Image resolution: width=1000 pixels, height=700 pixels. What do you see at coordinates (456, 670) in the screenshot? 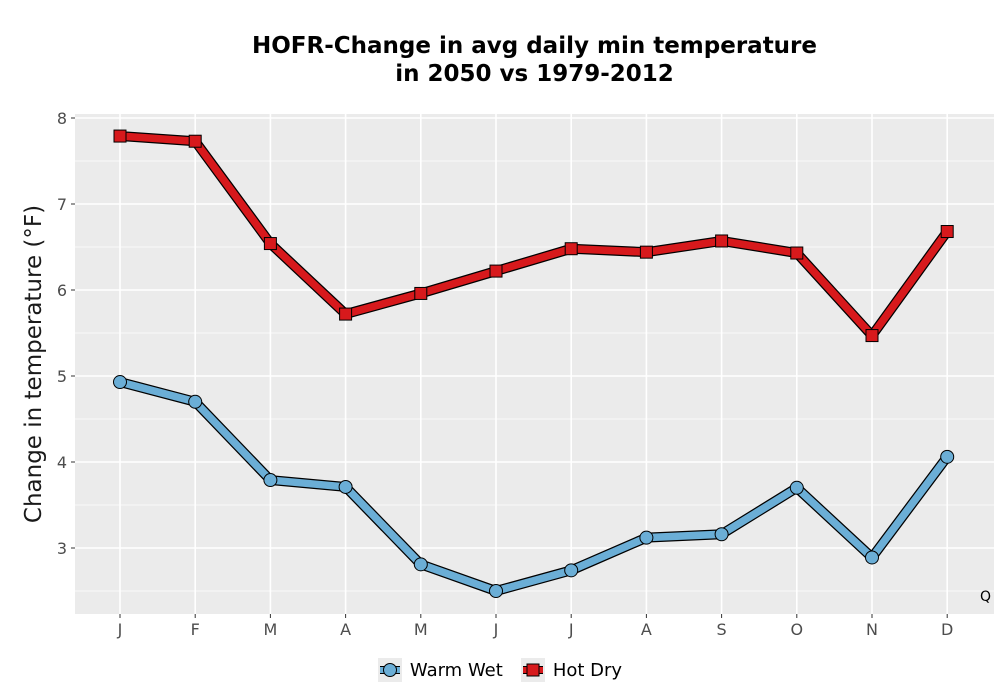
I see `legend-label-warm-wet: Warm Wet` at bounding box center [456, 670].